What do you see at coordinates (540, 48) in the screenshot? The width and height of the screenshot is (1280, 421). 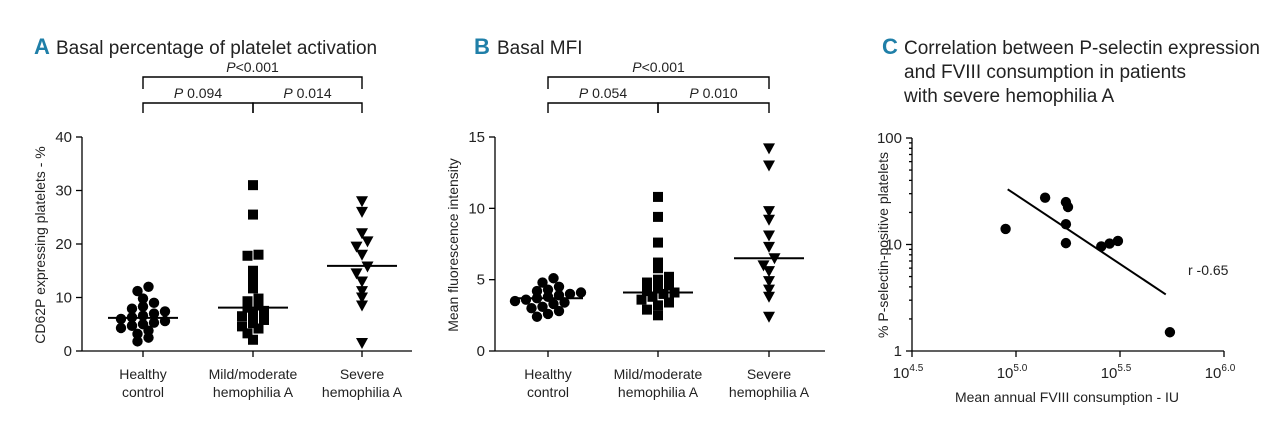 I see `panel-b-title: Basal MFI` at bounding box center [540, 48].